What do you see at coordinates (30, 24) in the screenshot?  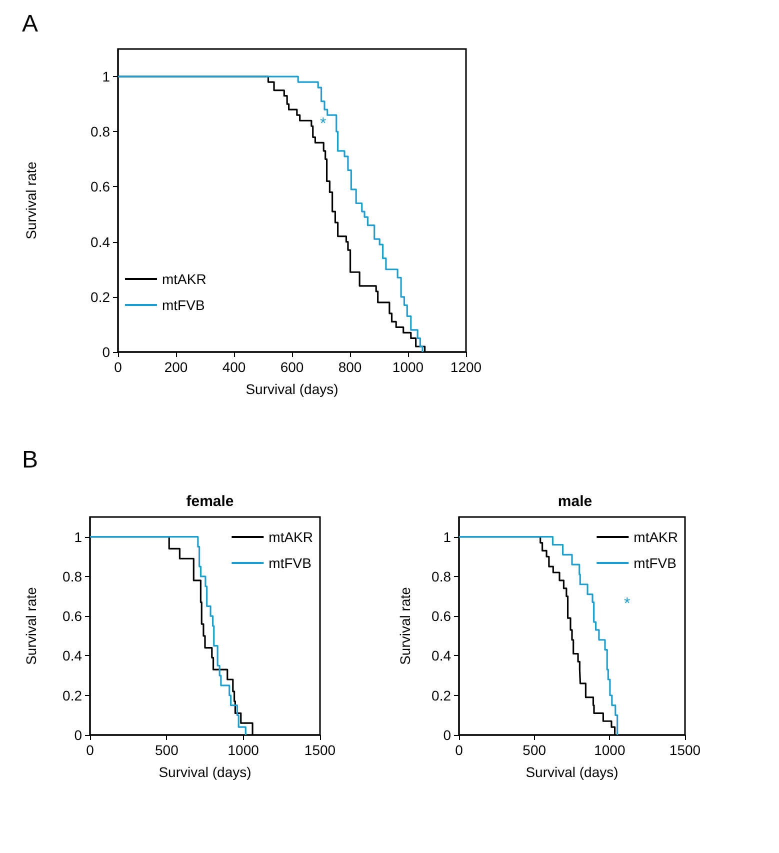 I see `text: A` at bounding box center [30, 24].